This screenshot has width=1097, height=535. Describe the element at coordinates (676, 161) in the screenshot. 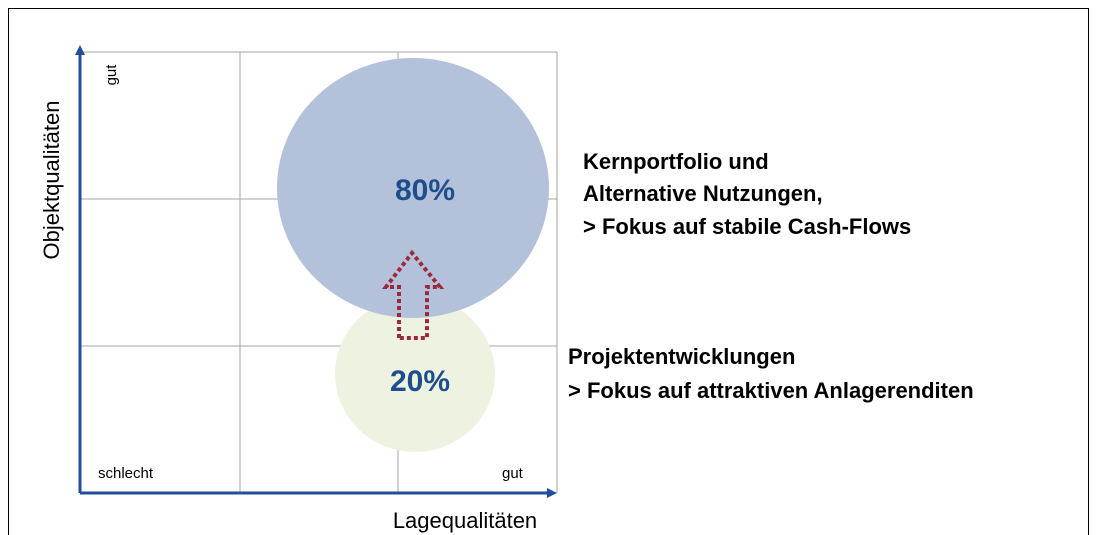

I see `annotation-line: Kernportfolio und` at that location.